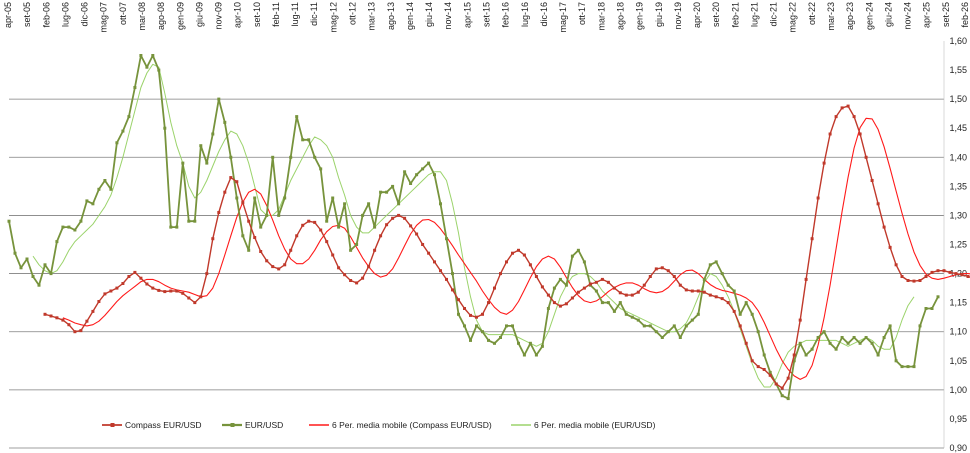  What do you see at coordinates (276, 14) in the screenshot?
I see `x-tick-label: feb-11` at bounding box center [276, 14].